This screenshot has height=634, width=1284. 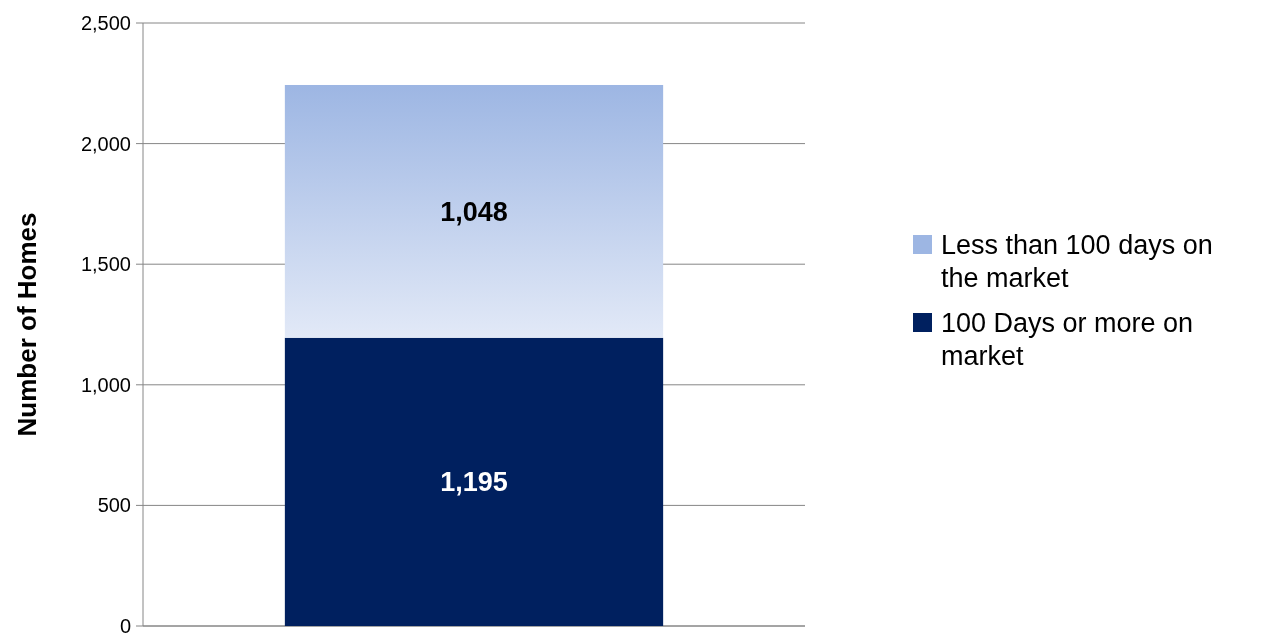 I want to click on y-tick-label: 2,500, so click(x=105, y=23).